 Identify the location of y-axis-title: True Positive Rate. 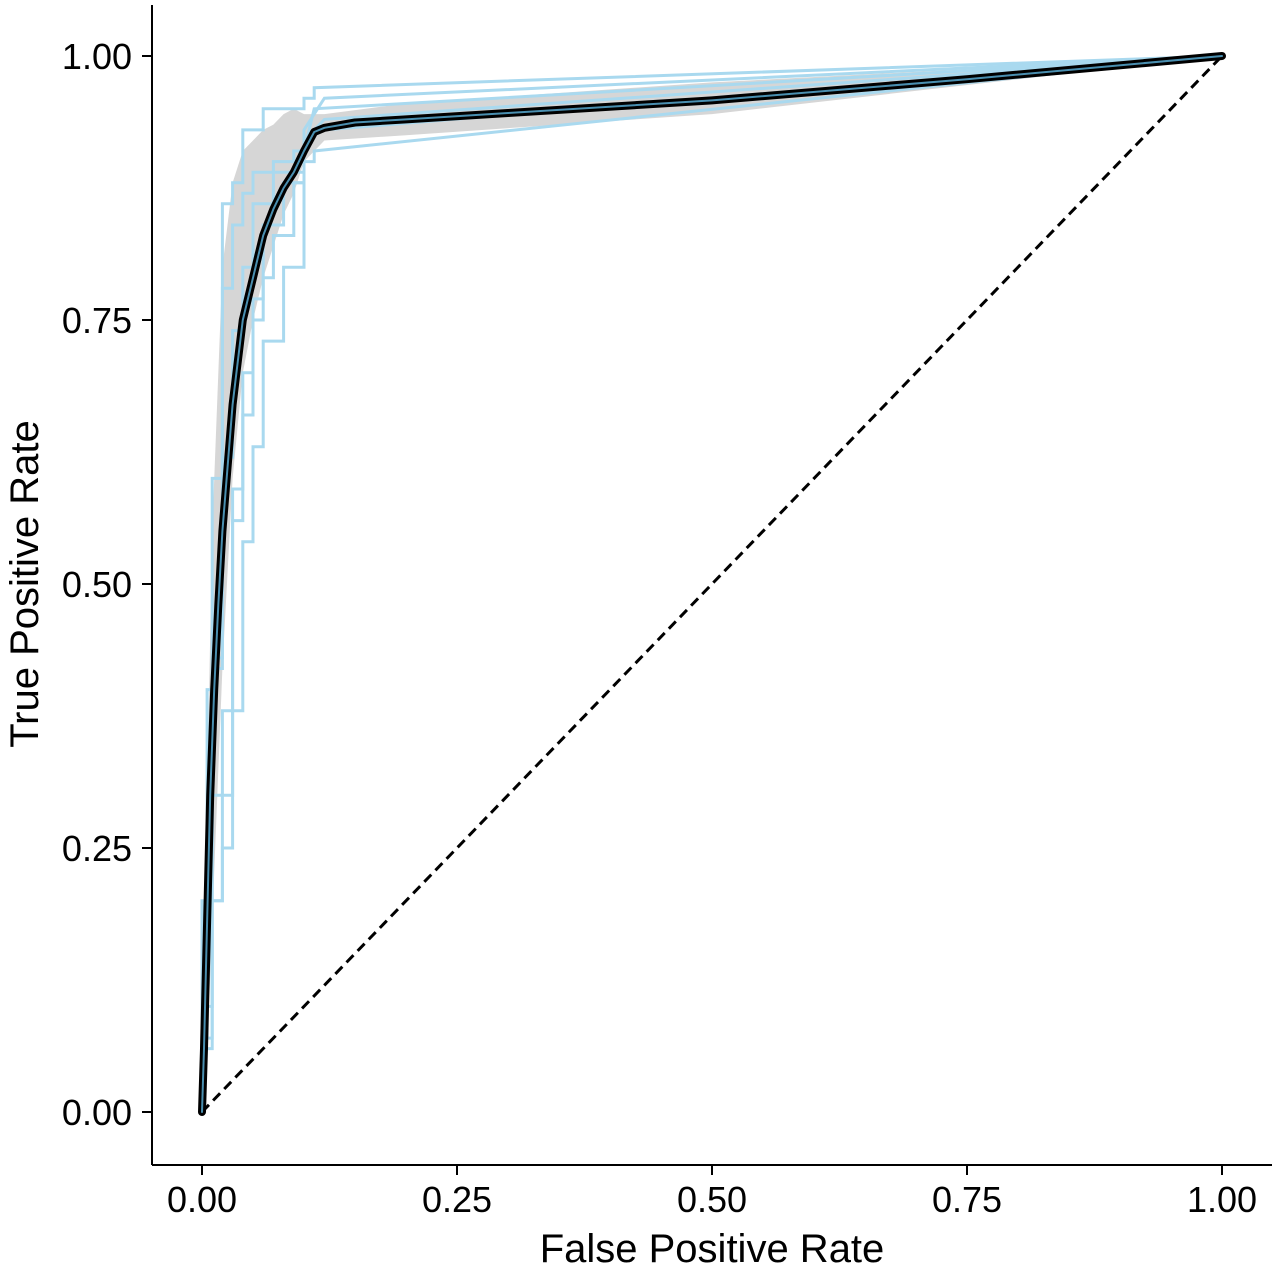
(25, 584).